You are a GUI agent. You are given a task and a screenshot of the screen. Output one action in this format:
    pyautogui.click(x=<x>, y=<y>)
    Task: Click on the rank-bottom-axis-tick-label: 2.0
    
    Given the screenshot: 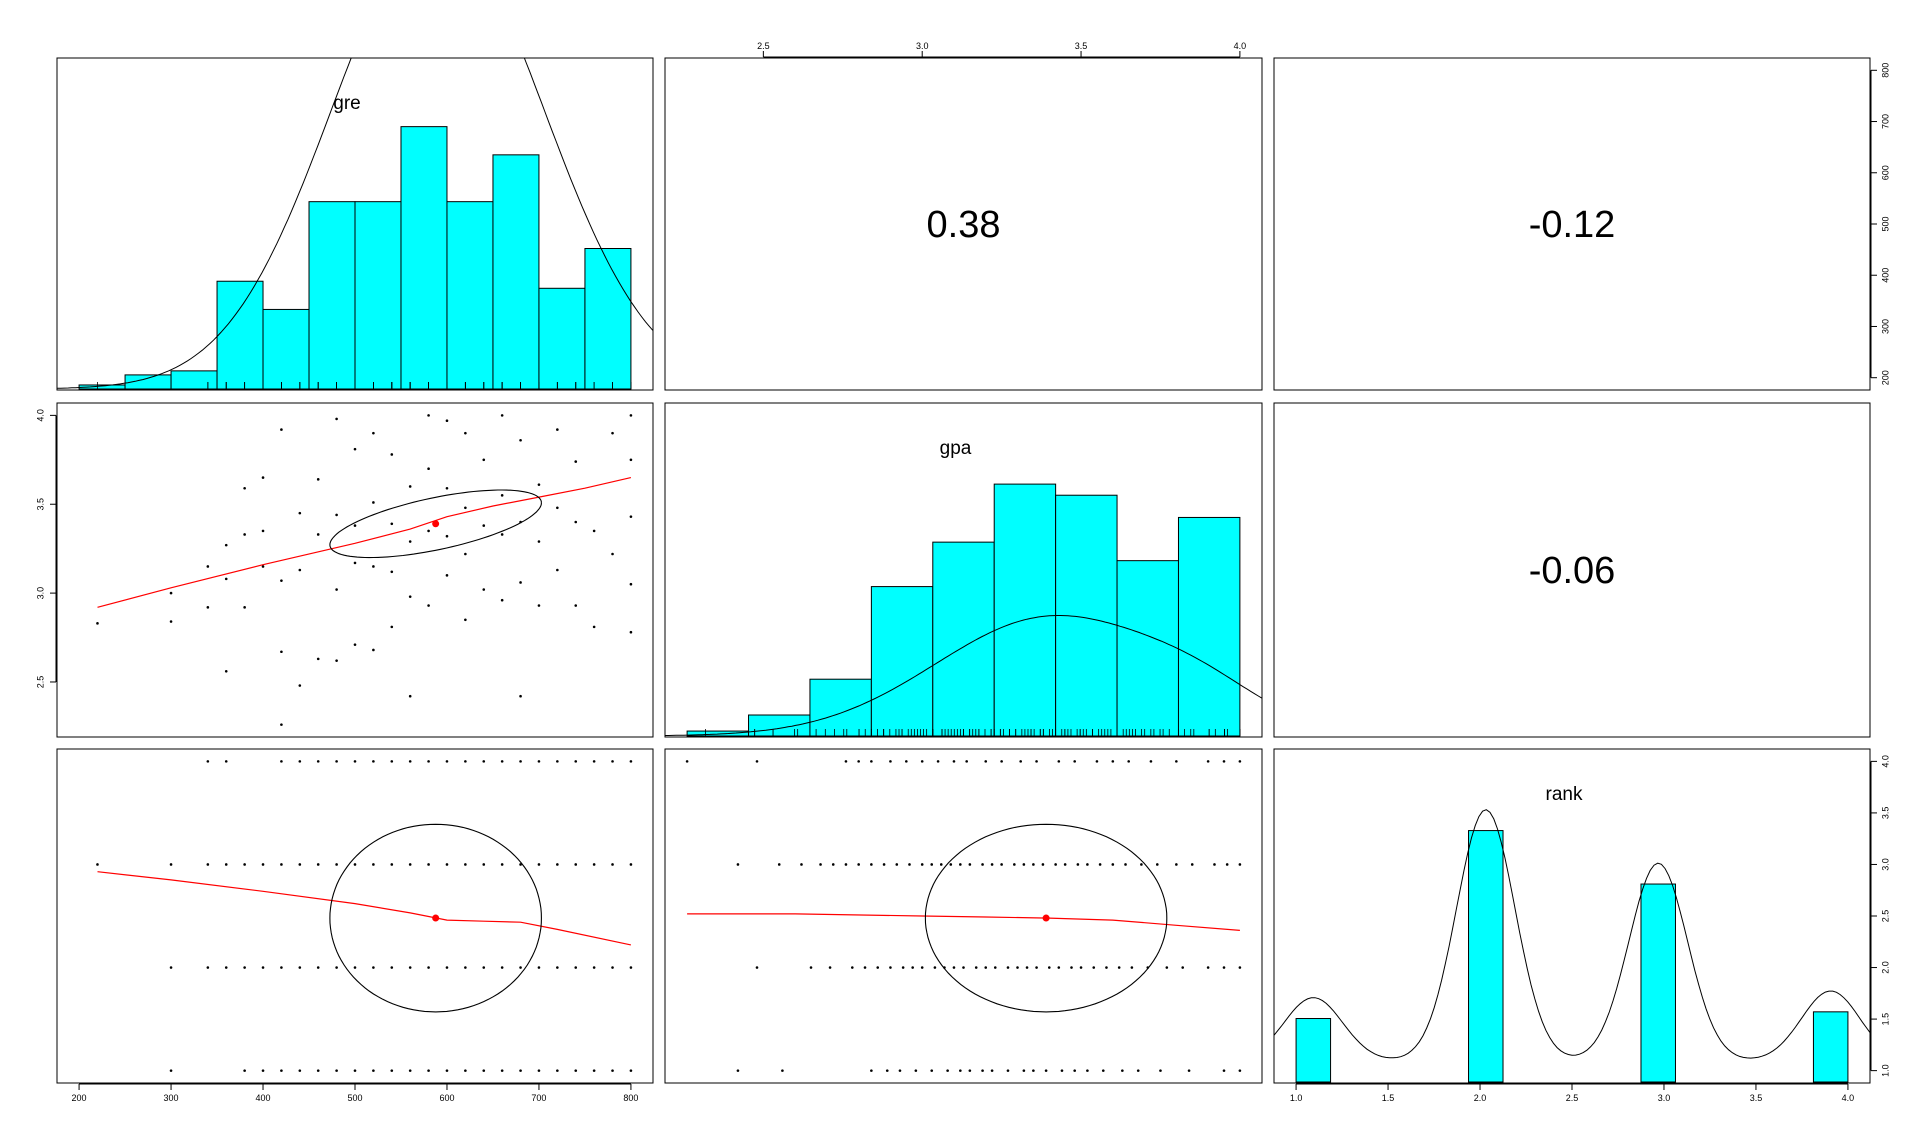 What is the action you would take?
    pyautogui.click(x=1480, y=1098)
    